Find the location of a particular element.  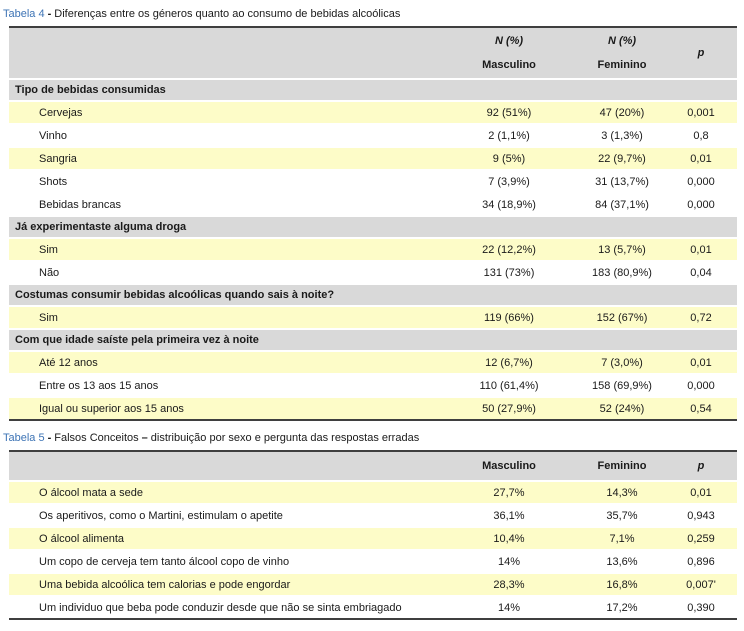

masculino-value: 110 (61,4%) is located at coordinates (509, 385).